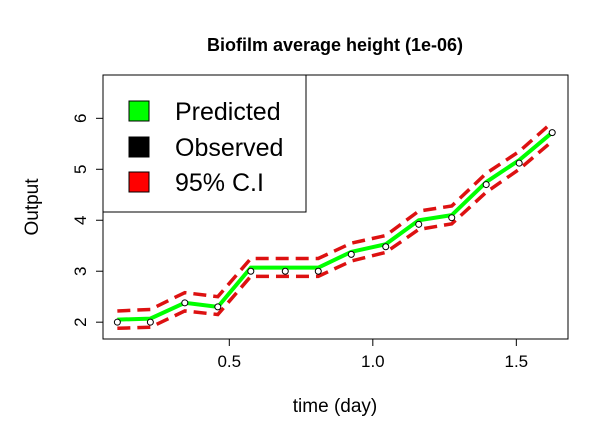 This screenshot has width=607, height=436. Describe the element at coordinates (335, 406) in the screenshot. I see `x-axis-label: time (day)` at that location.